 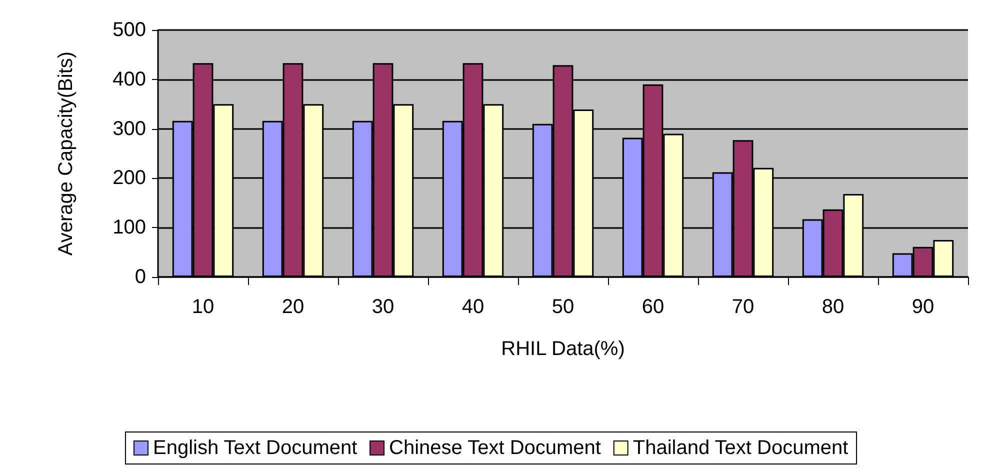 What do you see at coordinates (495, 448) in the screenshot?
I see `legend-label: Chinese Text Document` at bounding box center [495, 448].